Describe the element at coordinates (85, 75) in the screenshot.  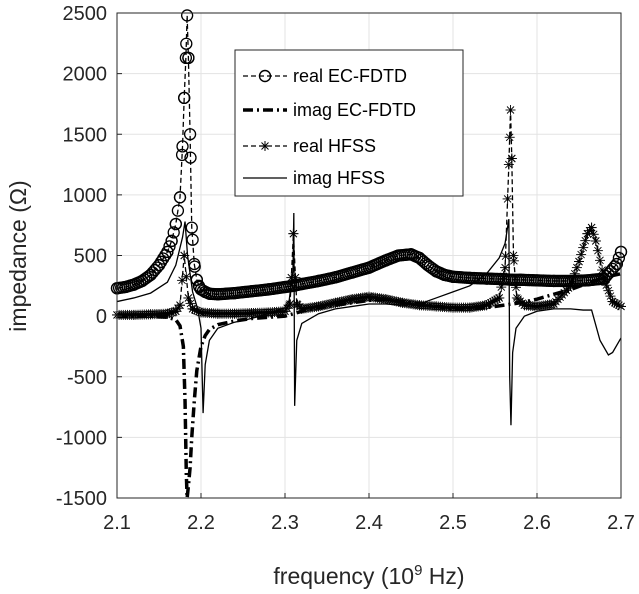
I see `y-tick-label: 2000` at that location.